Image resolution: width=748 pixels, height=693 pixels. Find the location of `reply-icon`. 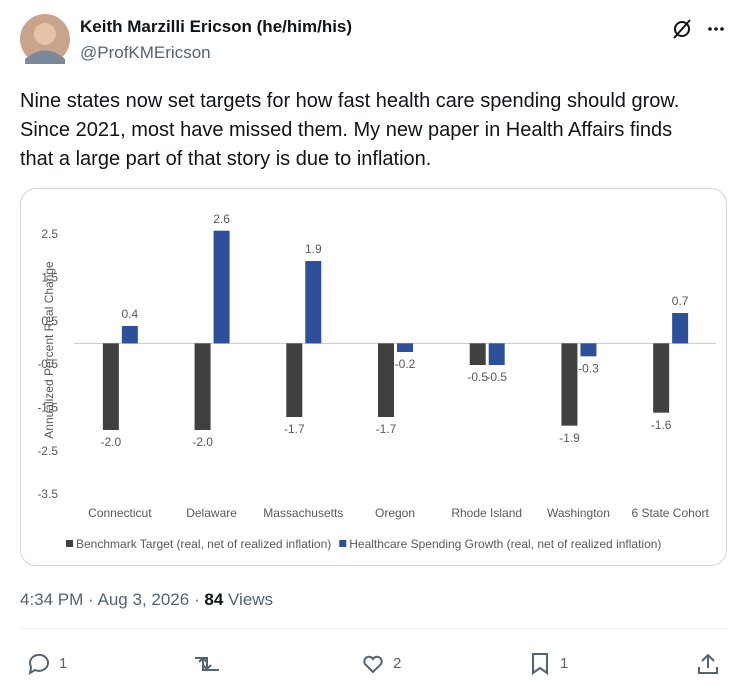

reply-icon is located at coordinates (38, 664).